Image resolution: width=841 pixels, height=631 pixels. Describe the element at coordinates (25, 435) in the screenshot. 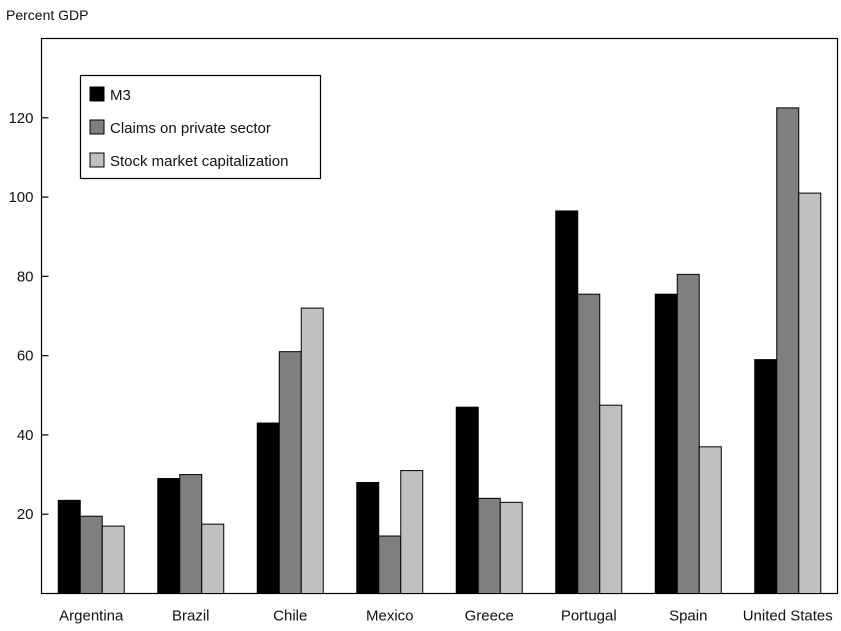

I see `y-tick-label: 40` at that location.